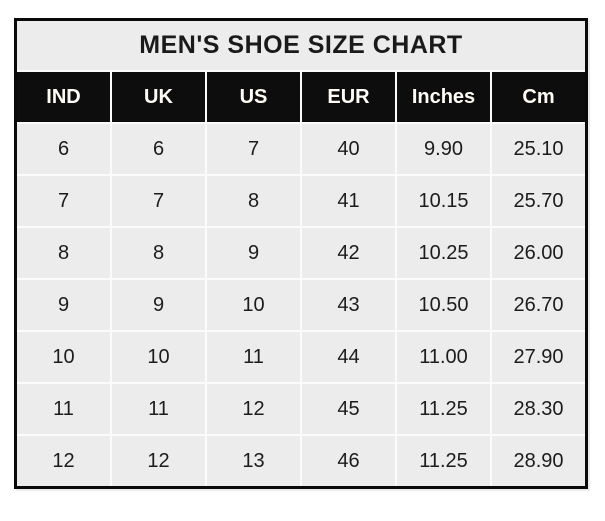 This screenshot has height=521, width=605. Describe the element at coordinates (443, 305) in the screenshot. I see `size-cell: 10.50` at that location.